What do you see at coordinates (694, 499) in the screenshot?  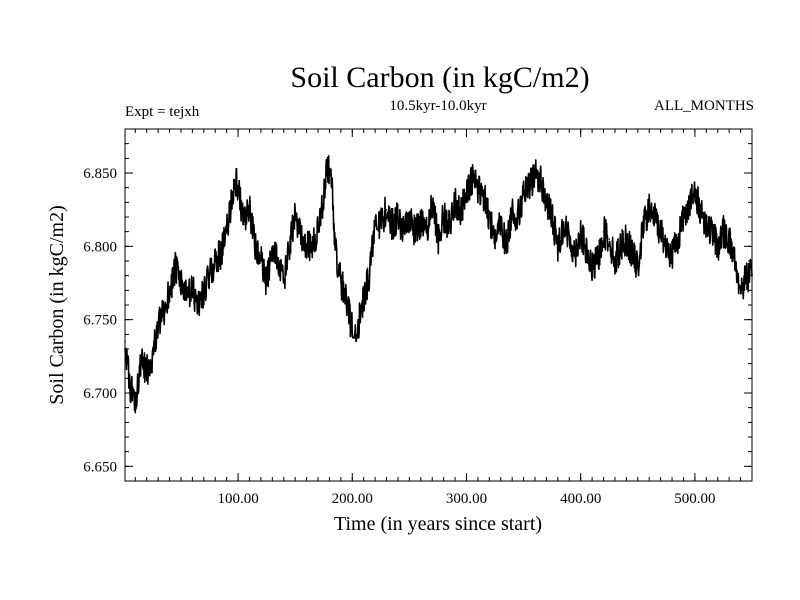 I see `x-tick-label: 500.00` at bounding box center [694, 499].